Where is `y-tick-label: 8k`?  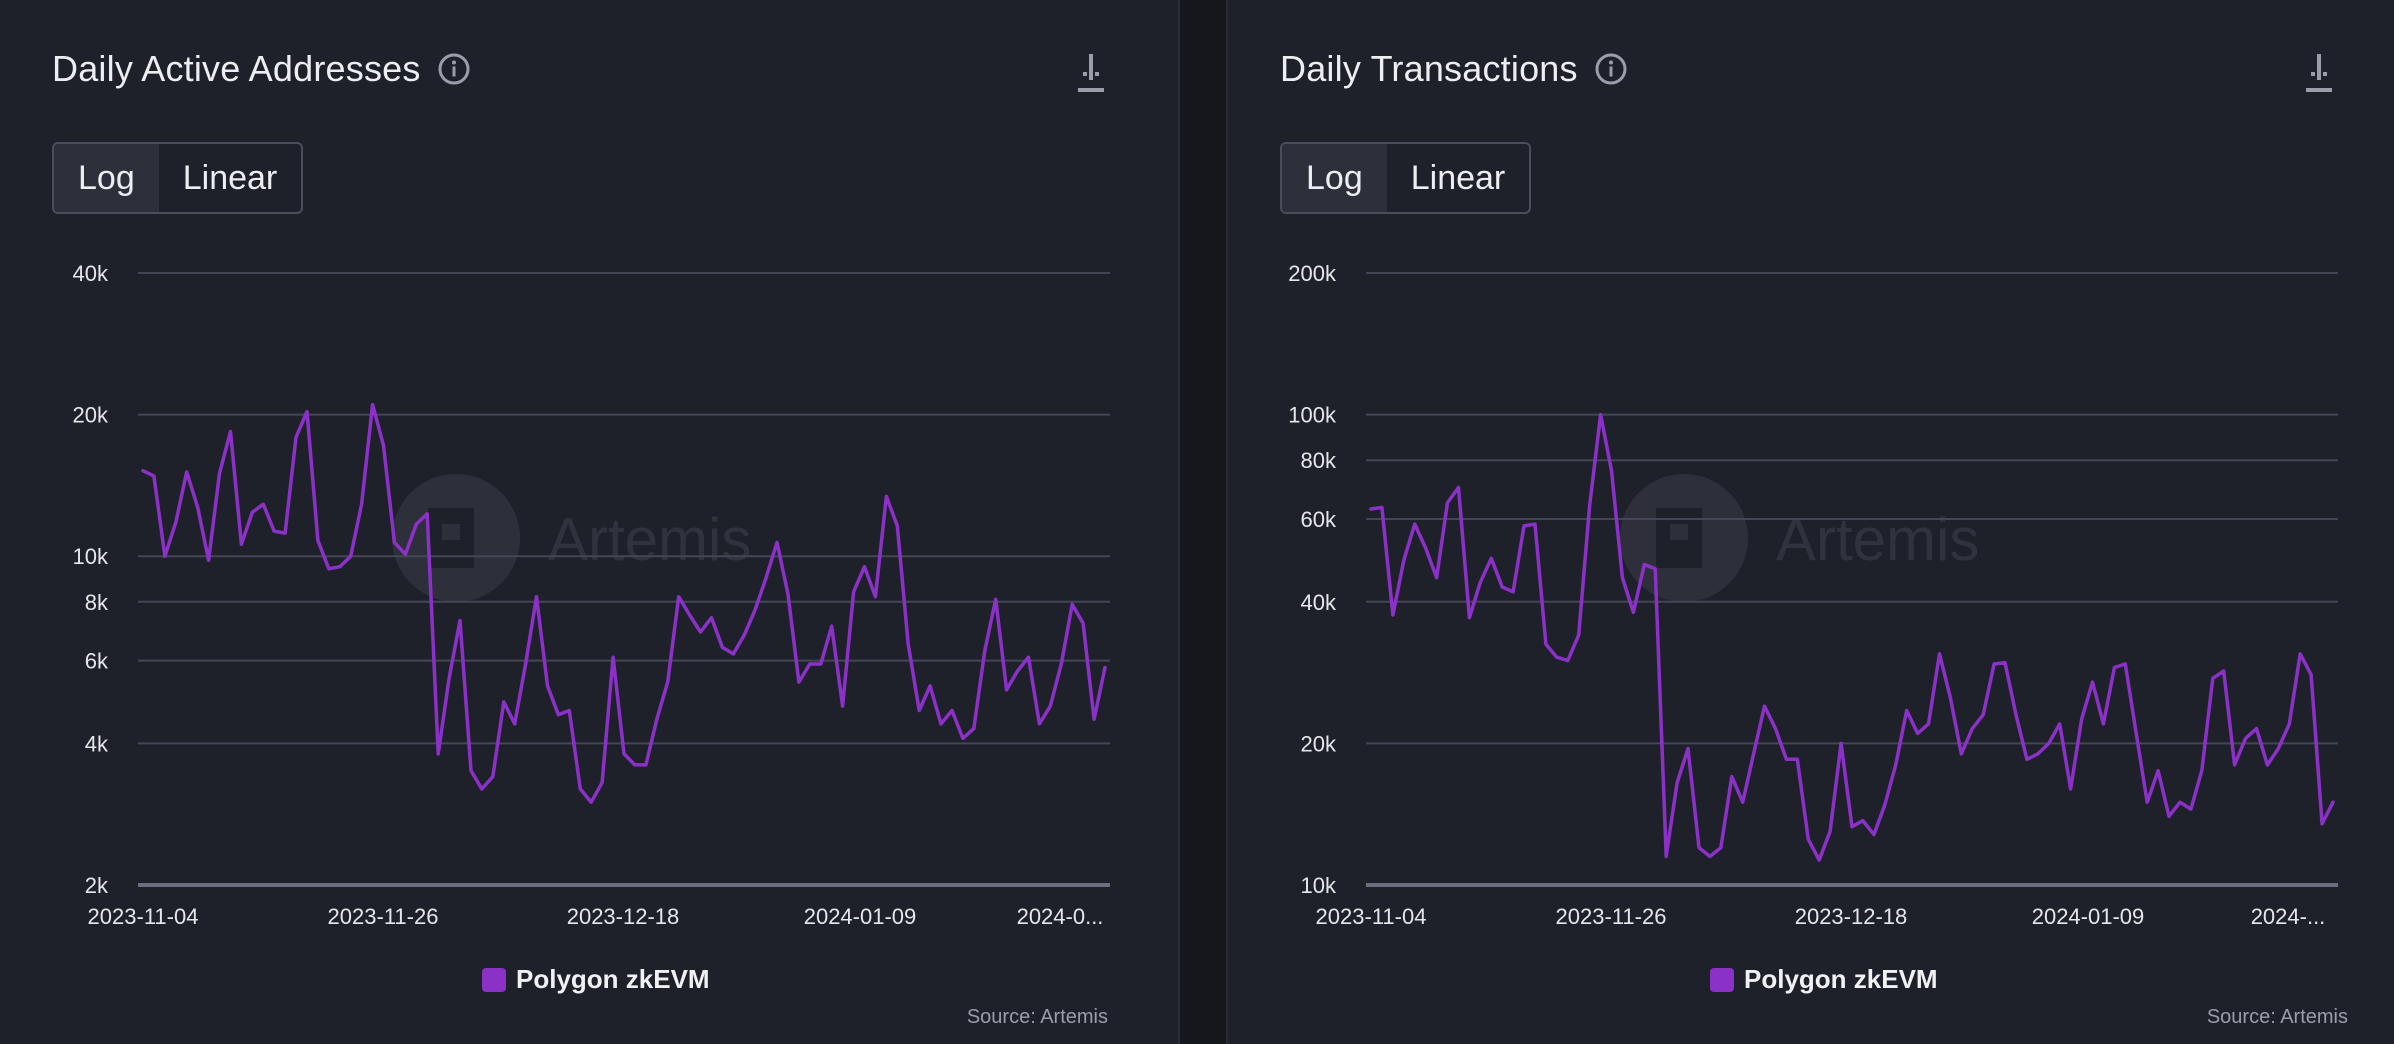 y-tick-label: 8k is located at coordinates (97, 602).